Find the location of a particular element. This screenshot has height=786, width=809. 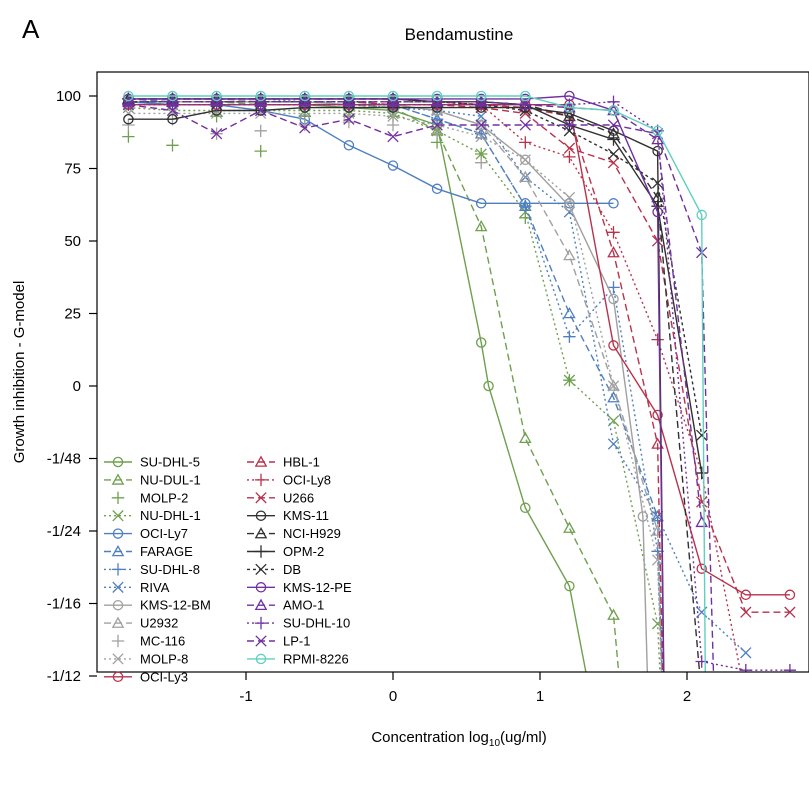

y-tick-label: -1/48 is located at coordinates (64, 459).